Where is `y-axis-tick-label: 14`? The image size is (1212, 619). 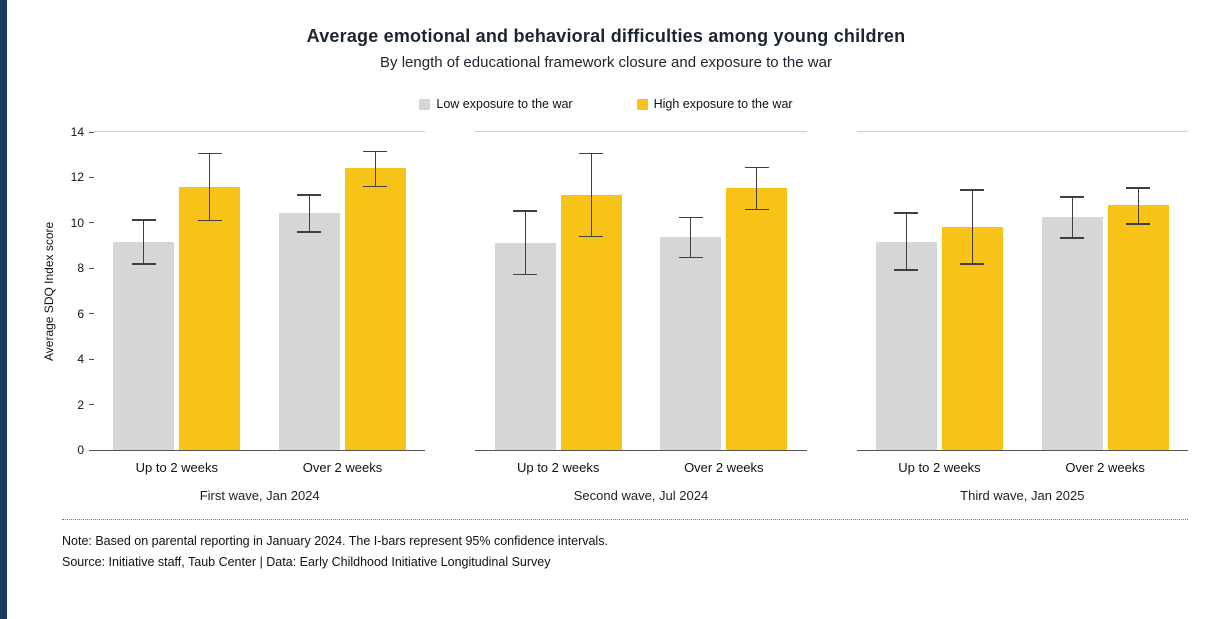
y-axis-tick-label: 14 is located at coordinates (77, 132).